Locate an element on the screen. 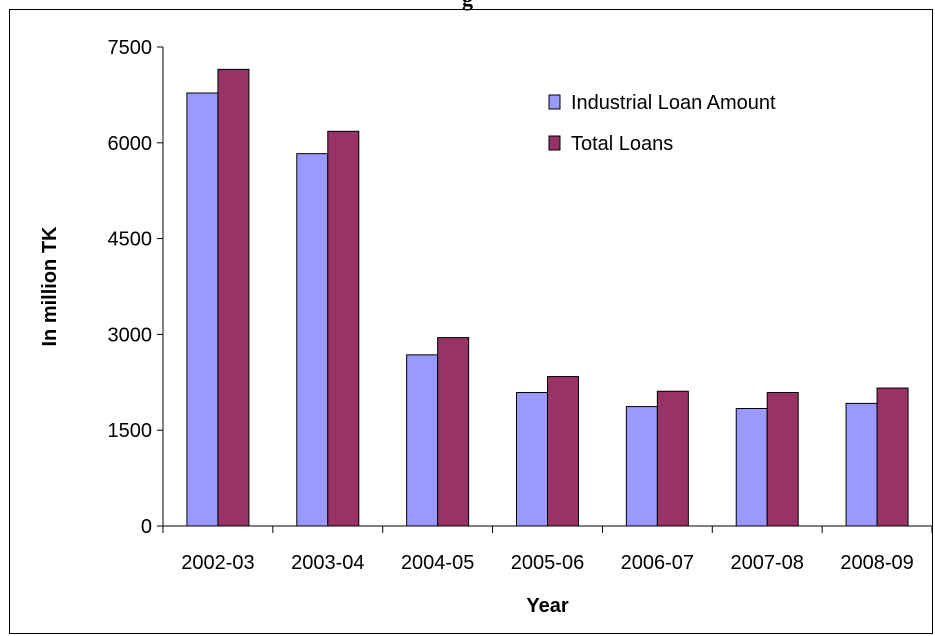 The width and height of the screenshot is (935, 636). x-tick-label: 2007-08 is located at coordinates (767, 563).